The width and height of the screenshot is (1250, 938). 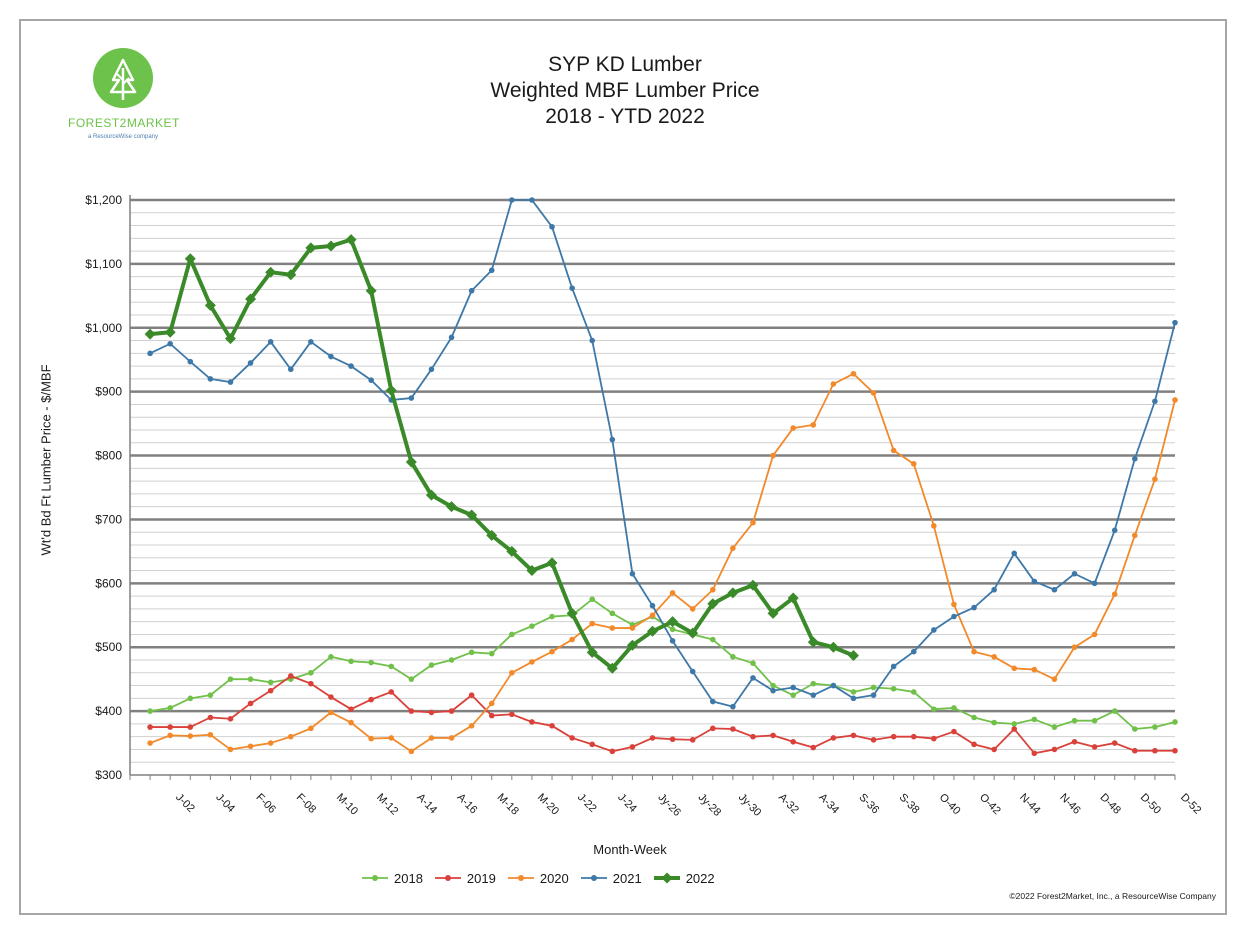 What do you see at coordinates (662, 664) in the screenshot?
I see `series-line-2018` at bounding box center [662, 664].